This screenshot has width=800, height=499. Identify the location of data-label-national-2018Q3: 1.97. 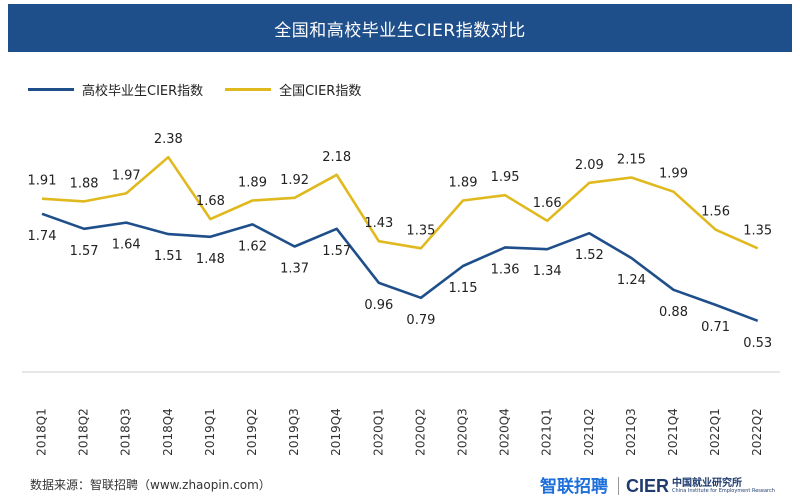
(126, 175).